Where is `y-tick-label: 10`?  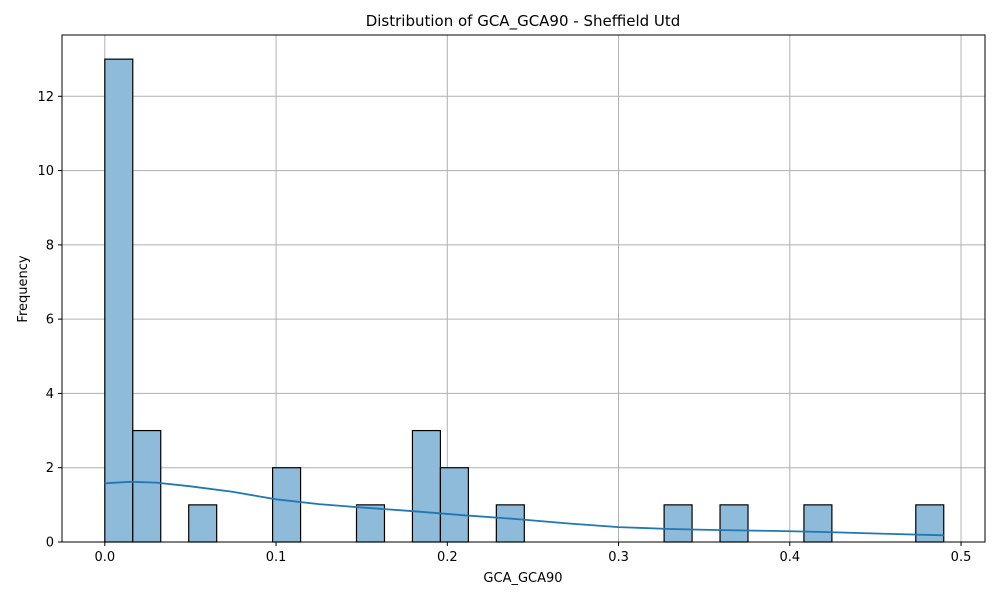
y-tick-label: 10 is located at coordinates (45, 171).